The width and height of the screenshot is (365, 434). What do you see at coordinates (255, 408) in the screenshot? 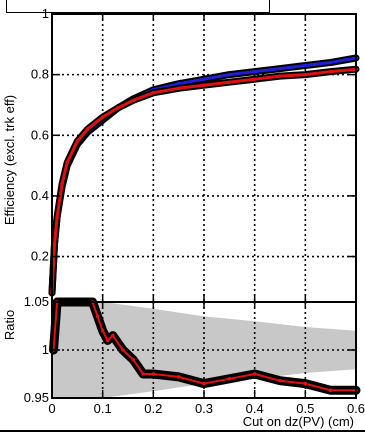
I see `ratio-xtick-label-4: 0.4` at bounding box center [255, 408].